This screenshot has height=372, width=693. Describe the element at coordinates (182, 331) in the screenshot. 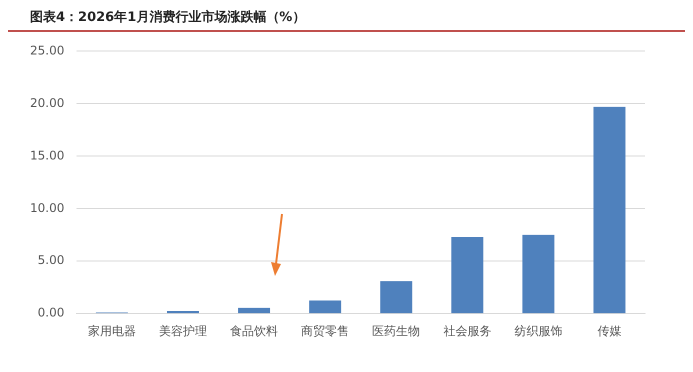

I see `x-tick-label: 美容护理` at that location.